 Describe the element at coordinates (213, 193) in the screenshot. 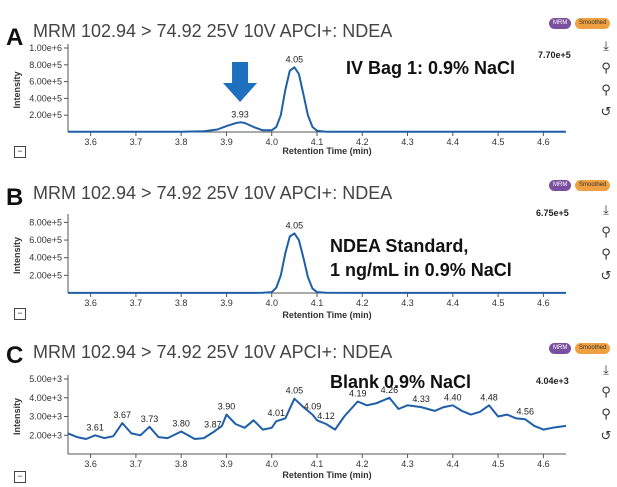

I see `panel-title-b: MRM 102.94 > 74.92 25V 10V APCI+: NDEA` at that location.